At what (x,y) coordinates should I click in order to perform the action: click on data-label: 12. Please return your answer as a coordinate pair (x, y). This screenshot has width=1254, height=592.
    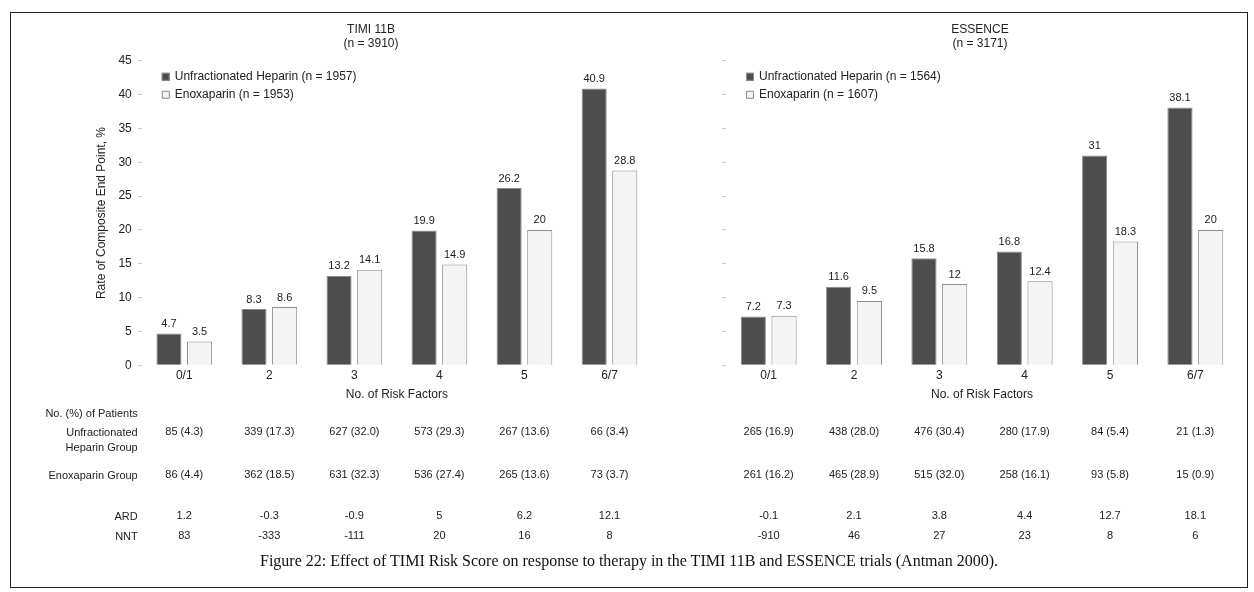
    Looking at the image, I should click on (954, 273).